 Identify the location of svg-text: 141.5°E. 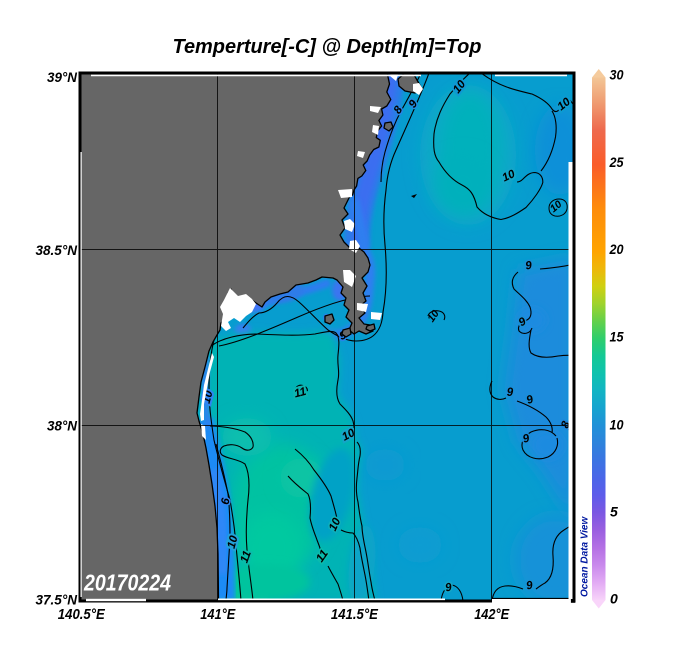
(355, 615).